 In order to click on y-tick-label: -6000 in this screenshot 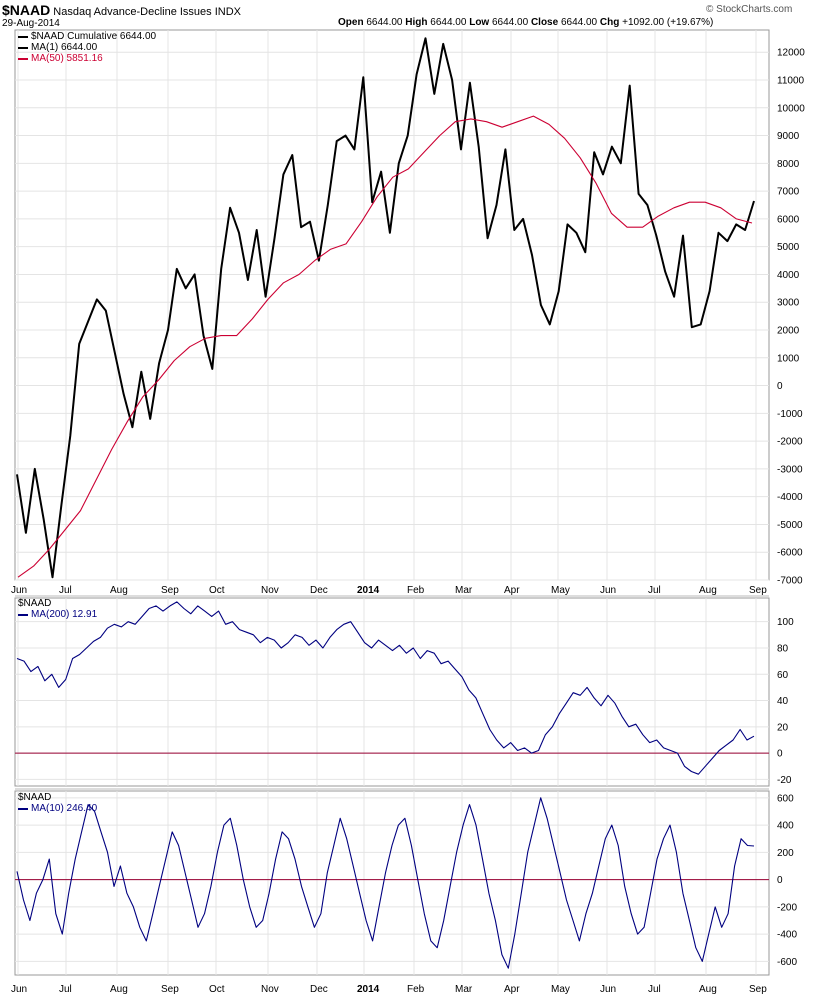, I will do `click(790, 553)`.